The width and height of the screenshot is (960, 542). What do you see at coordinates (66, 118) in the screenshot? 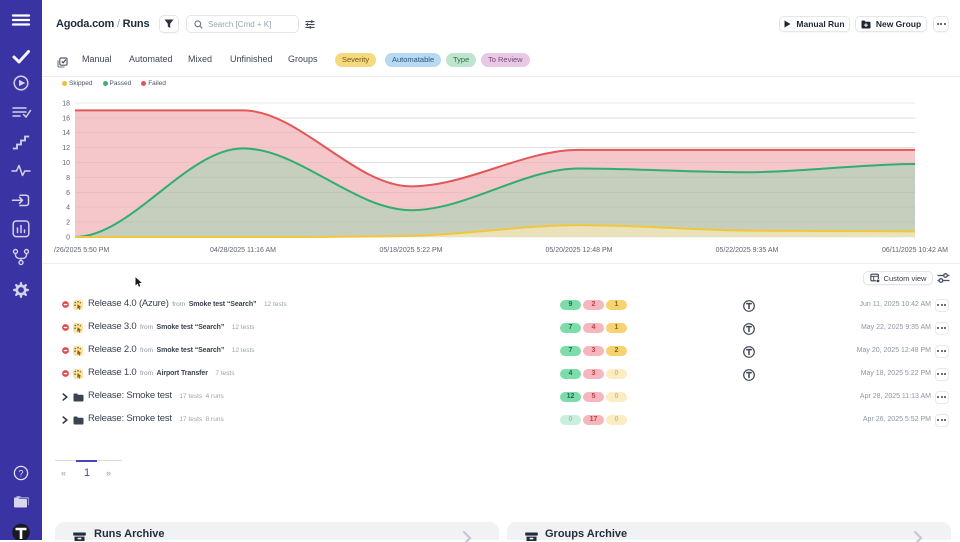
I see `svg-text: 16` at bounding box center [66, 118].